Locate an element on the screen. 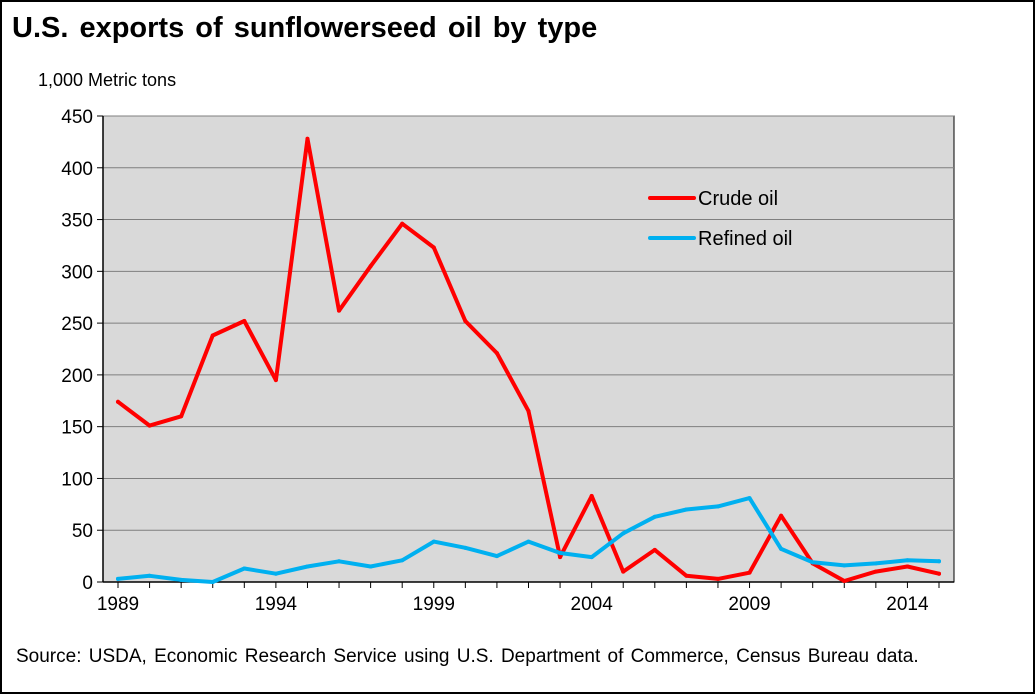  y-tick-label: 150 is located at coordinates (77, 428).